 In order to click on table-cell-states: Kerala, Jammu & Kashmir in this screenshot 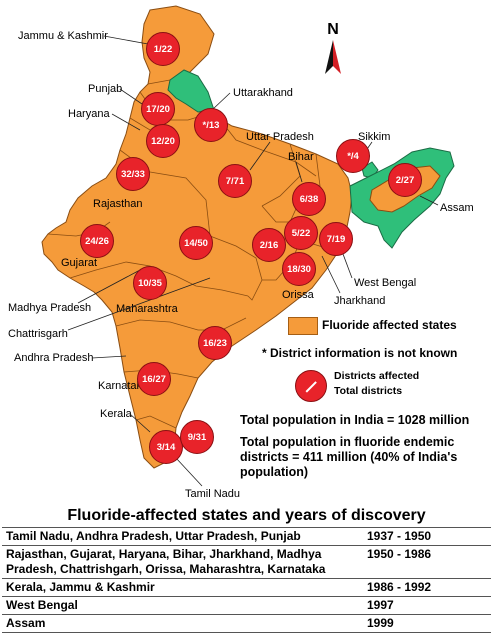, I will do `click(182, 587)`.